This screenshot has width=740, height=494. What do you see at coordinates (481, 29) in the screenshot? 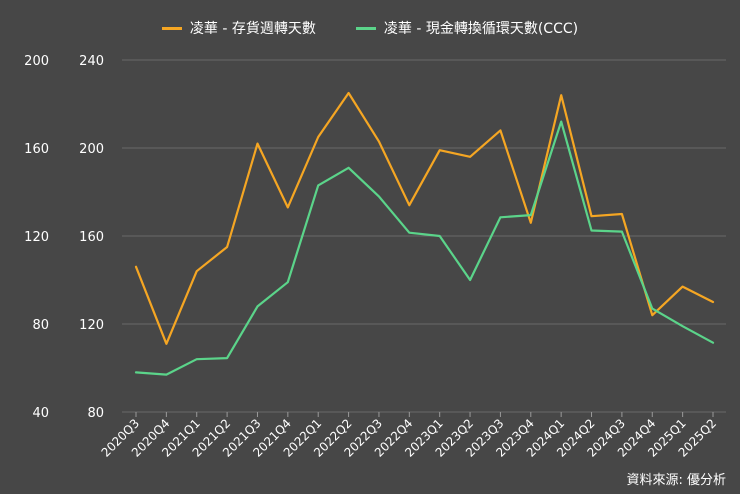
I see `legend-label-ccc: 凌華 - 現金轉換循環天數(CCC)` at bounding box center [481, 29].